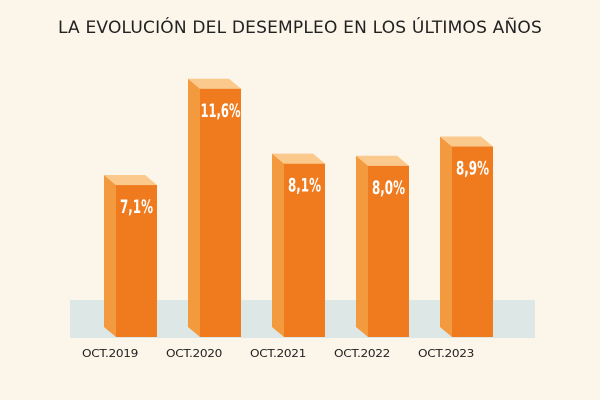 This screenshot has height=400, width=600. What do you see at coordinates (446, 353) in the screenshot?
I see `x-tick-label: OCT.2023` at bounding box center [446, 353].